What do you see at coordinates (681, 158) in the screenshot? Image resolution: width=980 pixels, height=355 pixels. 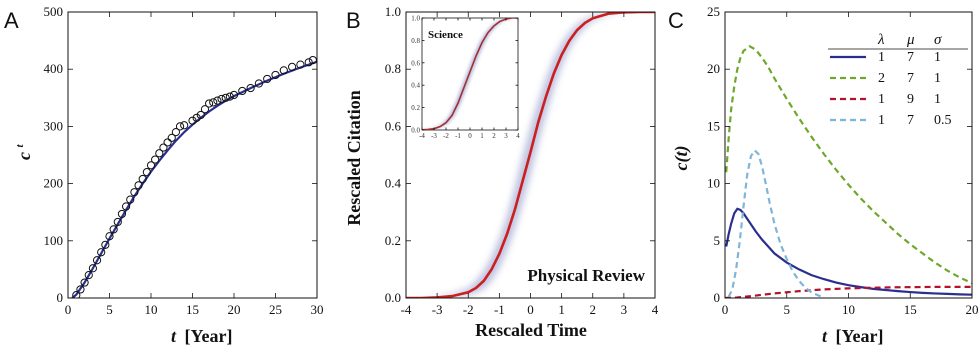 I see `panel-c-ylabel: c(t)` at bounding box center [681, 158].